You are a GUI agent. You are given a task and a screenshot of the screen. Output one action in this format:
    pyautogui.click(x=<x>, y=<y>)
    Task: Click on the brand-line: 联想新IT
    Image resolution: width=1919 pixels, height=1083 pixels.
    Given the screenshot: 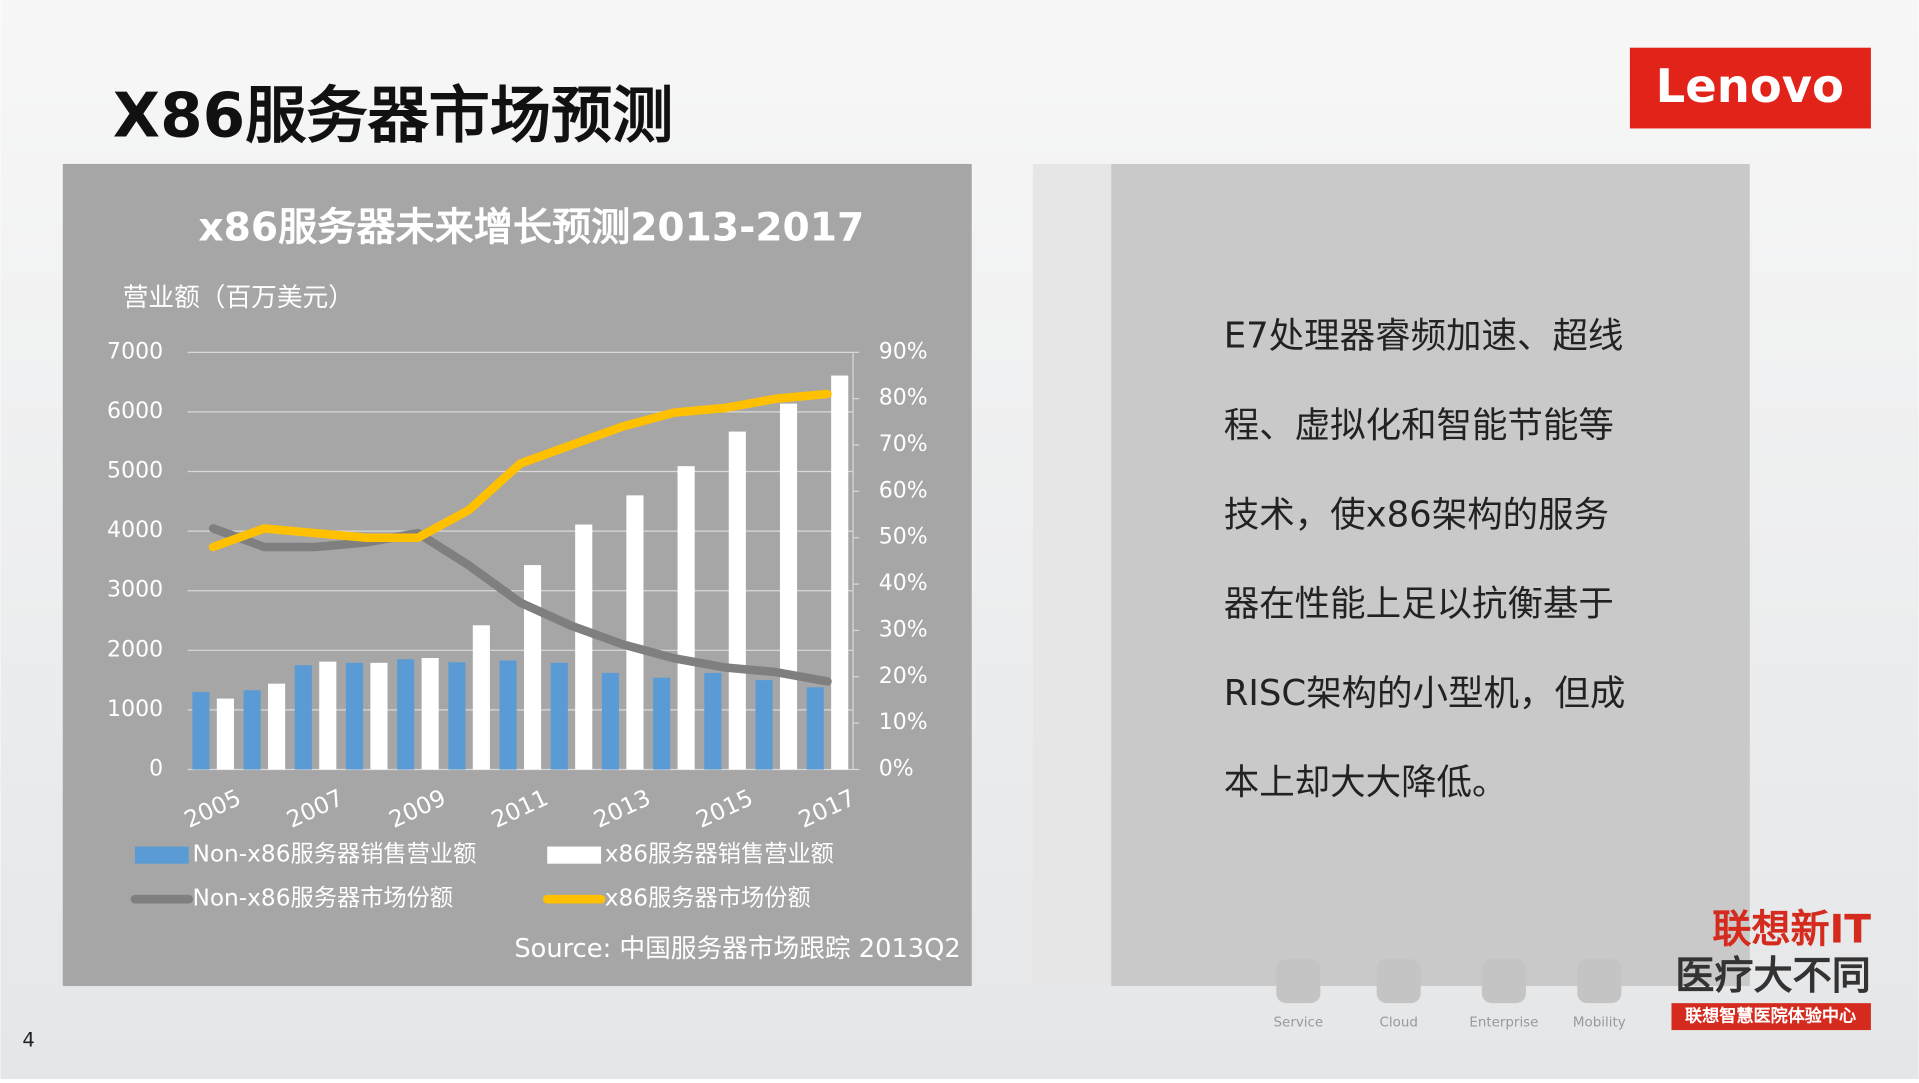 What is the action you would take?
    pyautogui.click(x=1791, y=930)
    